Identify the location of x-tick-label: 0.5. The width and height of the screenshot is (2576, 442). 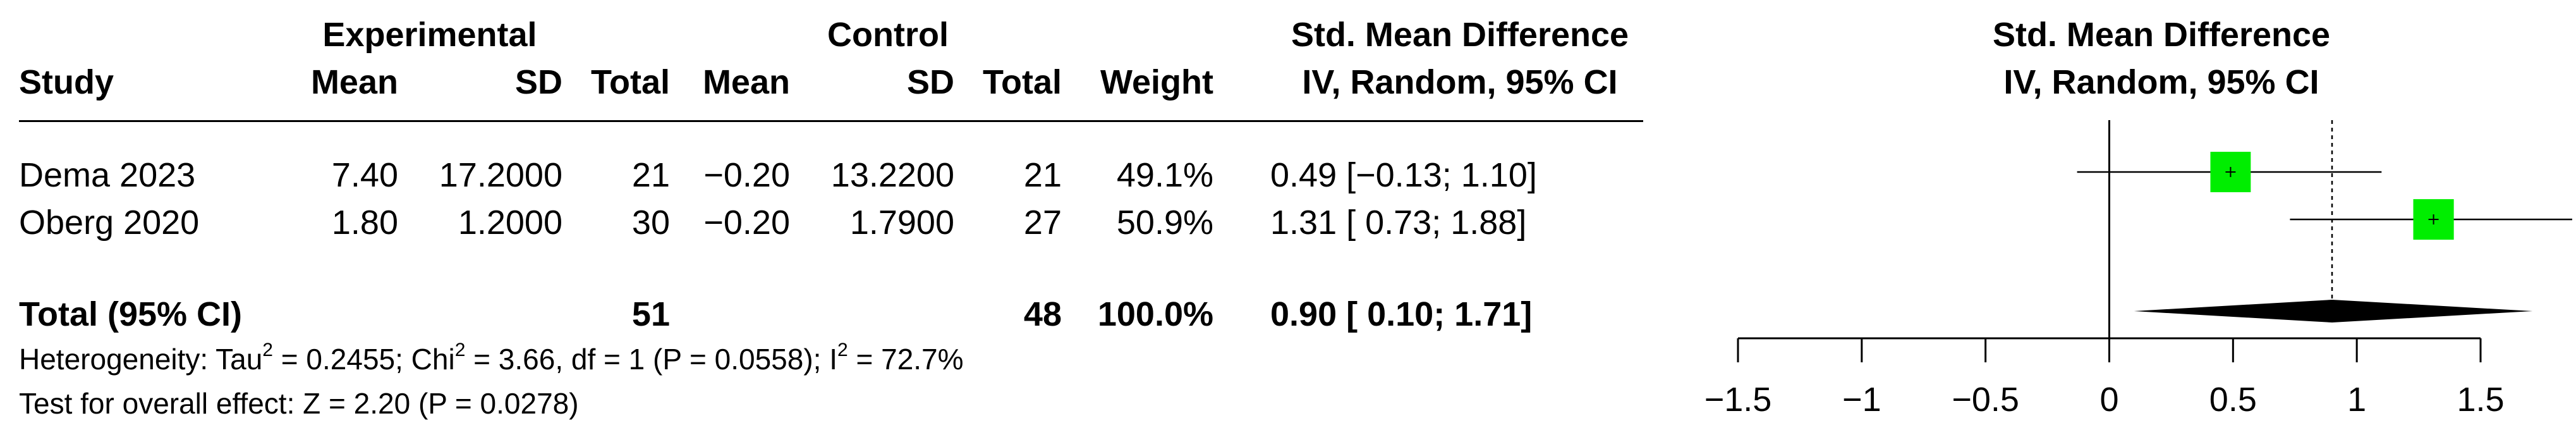
(2233, 400).